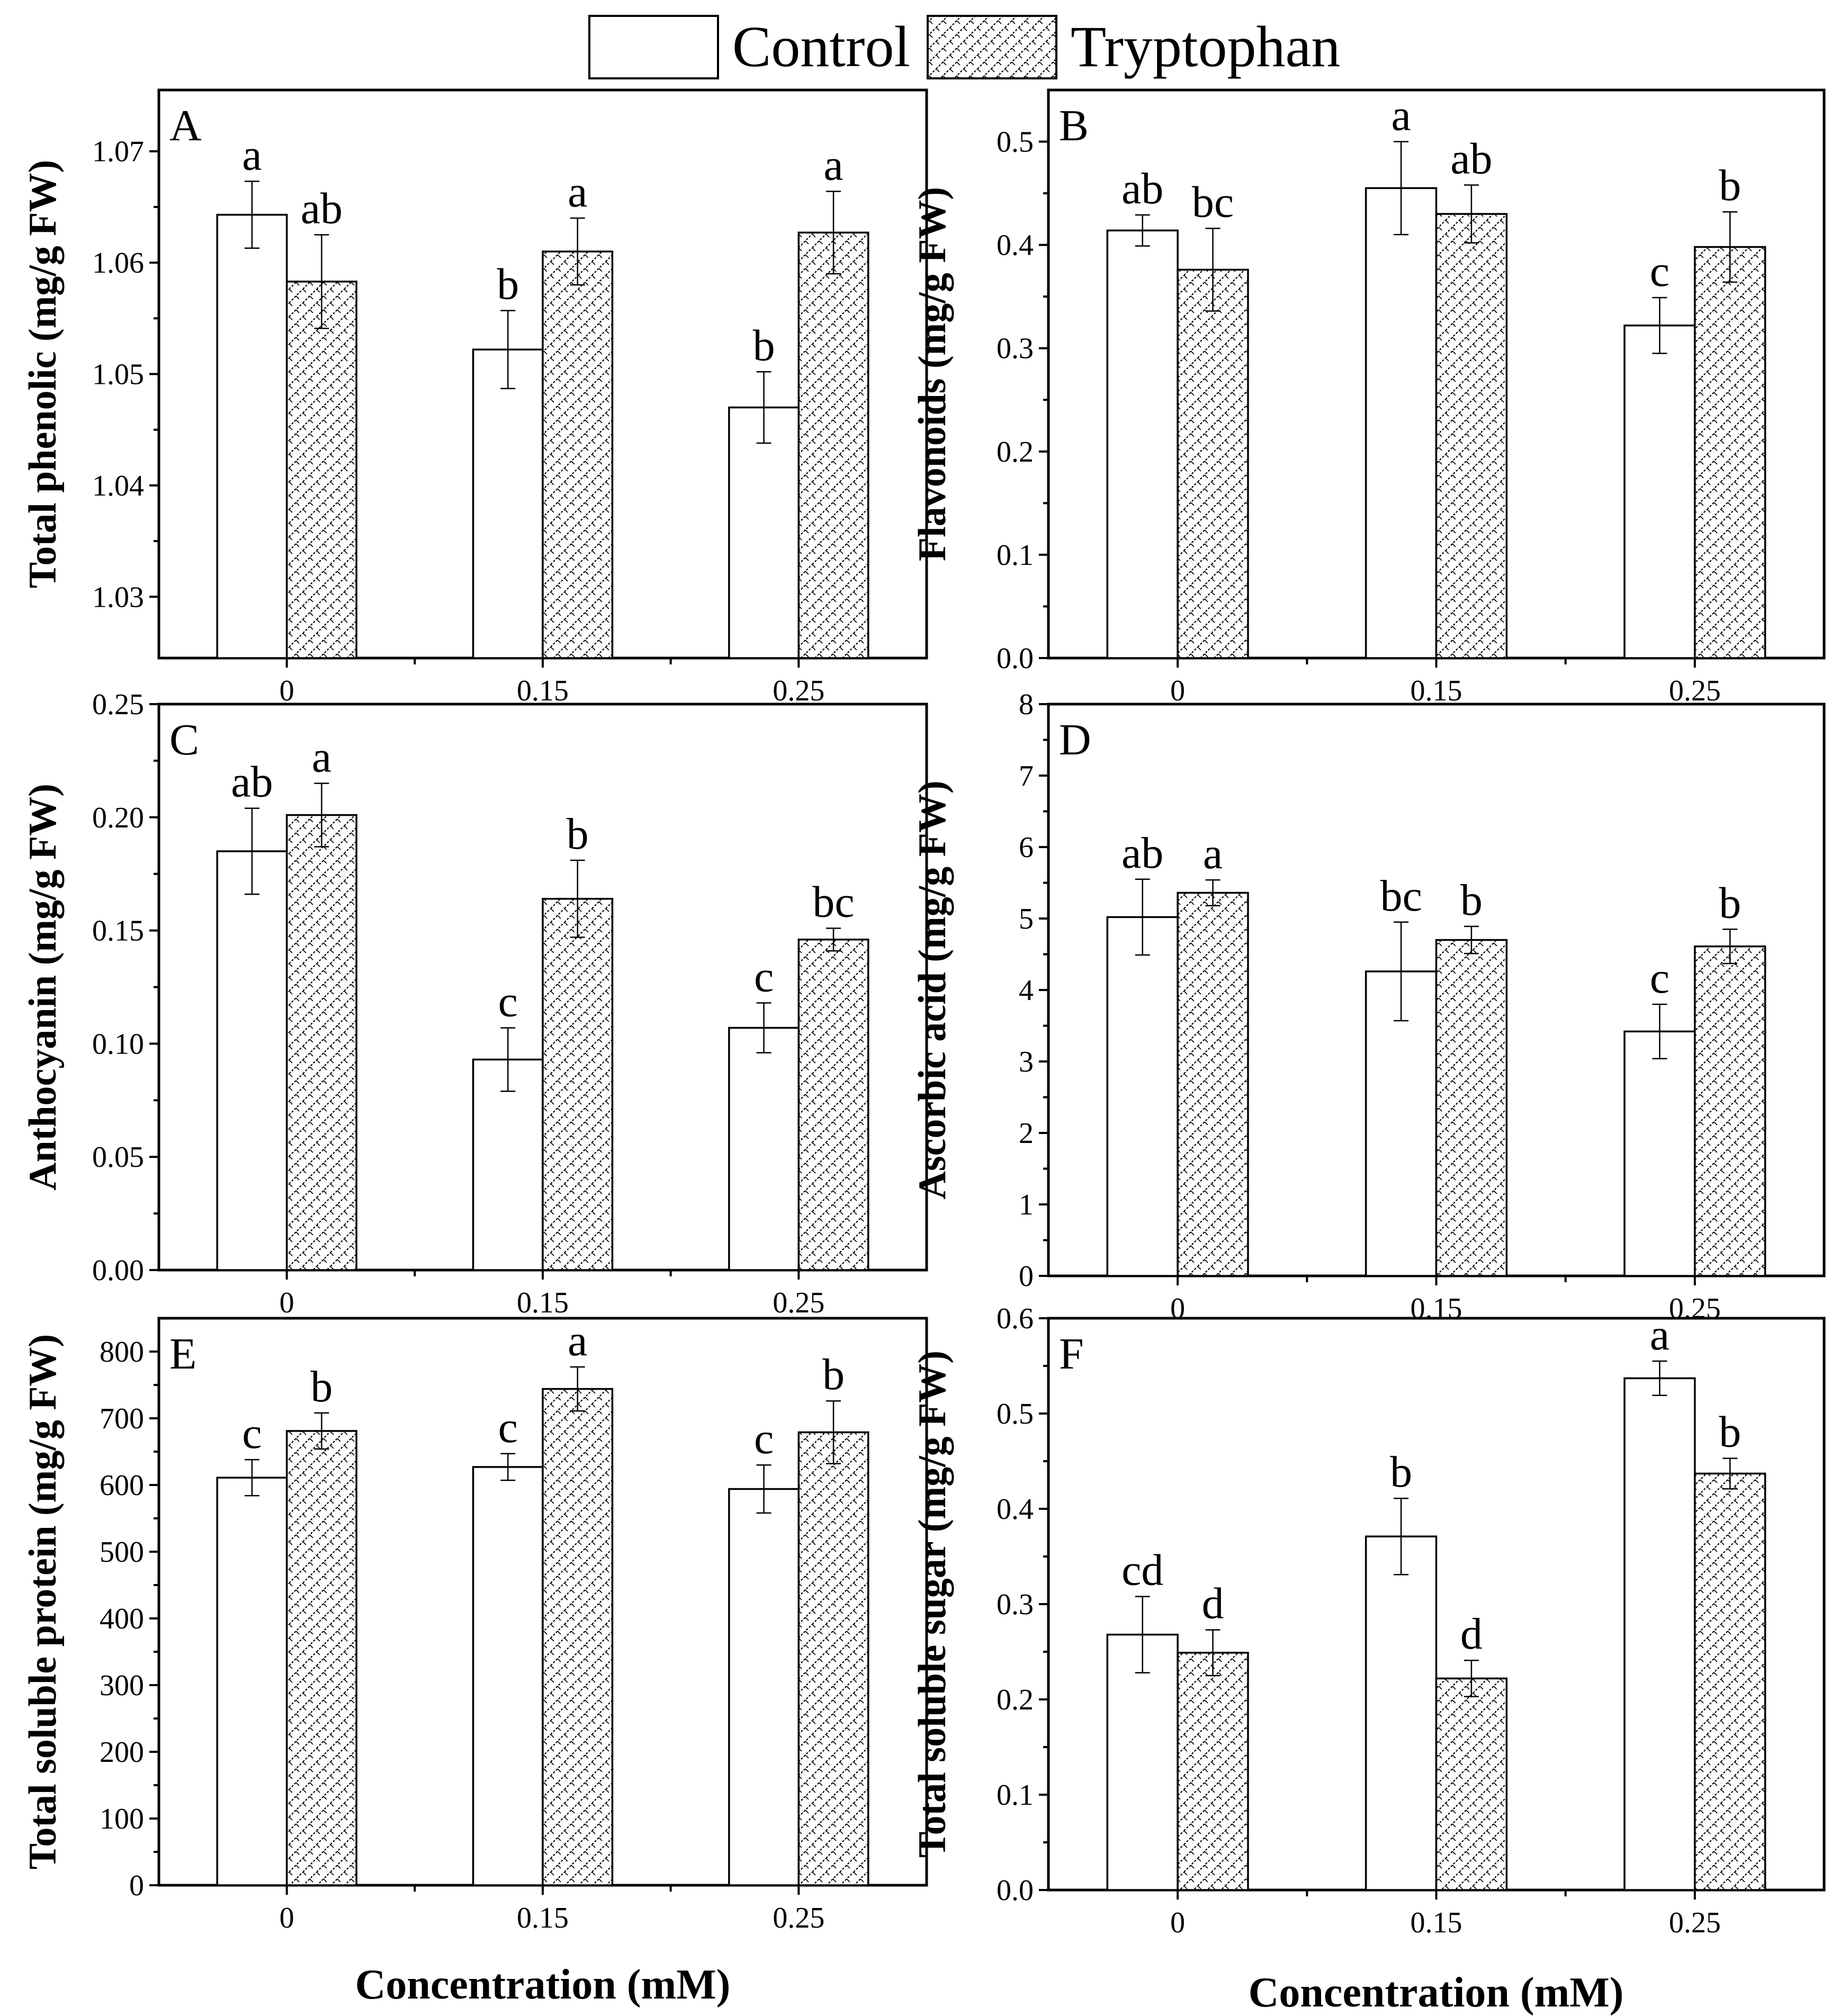 This screenshot has width=1840, height=2016. What do you see at coordinates (1401, 423) in the screenshot?
I see `bar-b-control-0.15` at bounding box center [1401, 423].